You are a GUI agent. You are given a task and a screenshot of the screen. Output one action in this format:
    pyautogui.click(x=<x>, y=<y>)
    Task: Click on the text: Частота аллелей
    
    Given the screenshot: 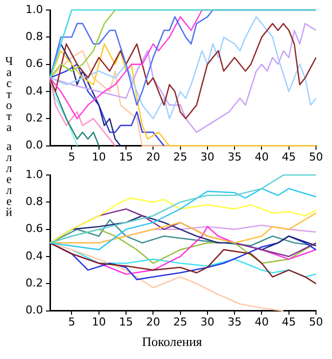 What is the action you would take?
    pyautogui.click(x=9, y=136)
    